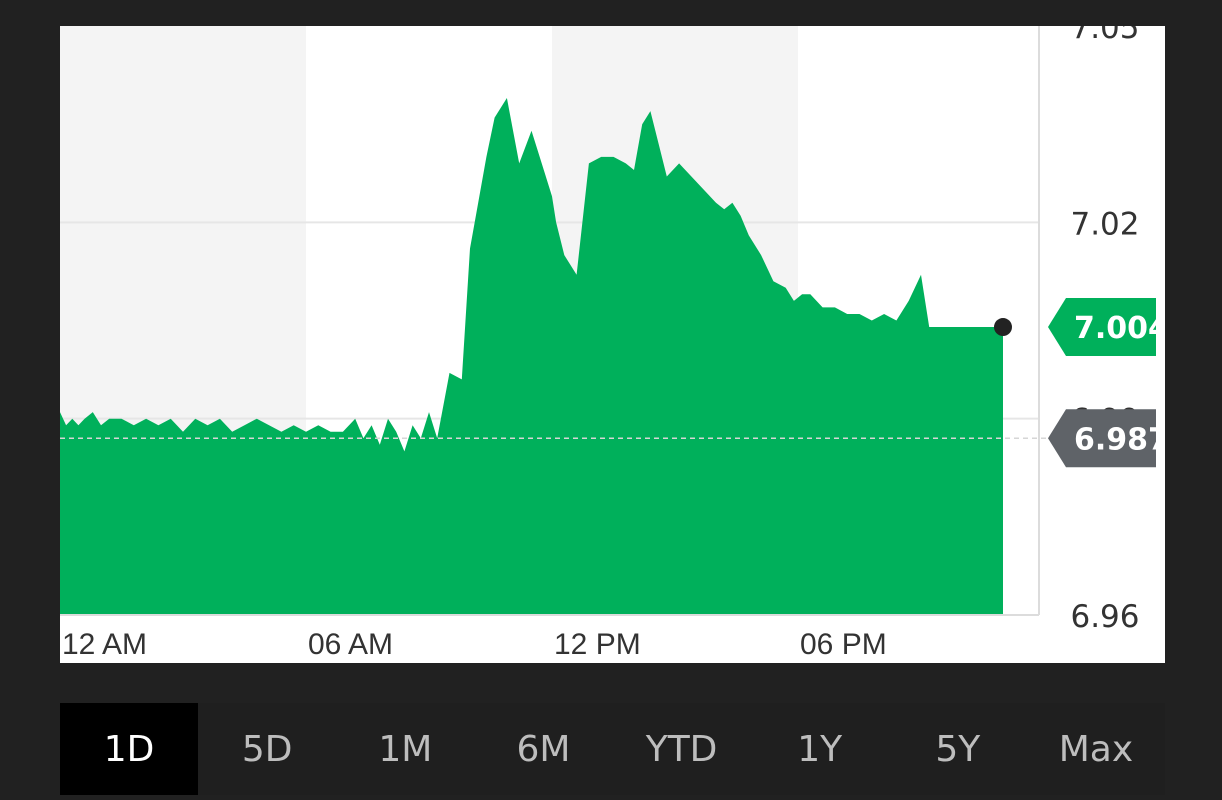 The image size is (1222, 800). Describe the element at coordinates (267, 749) in the screenshot. I see `range-button-5d: 5D` at that location.